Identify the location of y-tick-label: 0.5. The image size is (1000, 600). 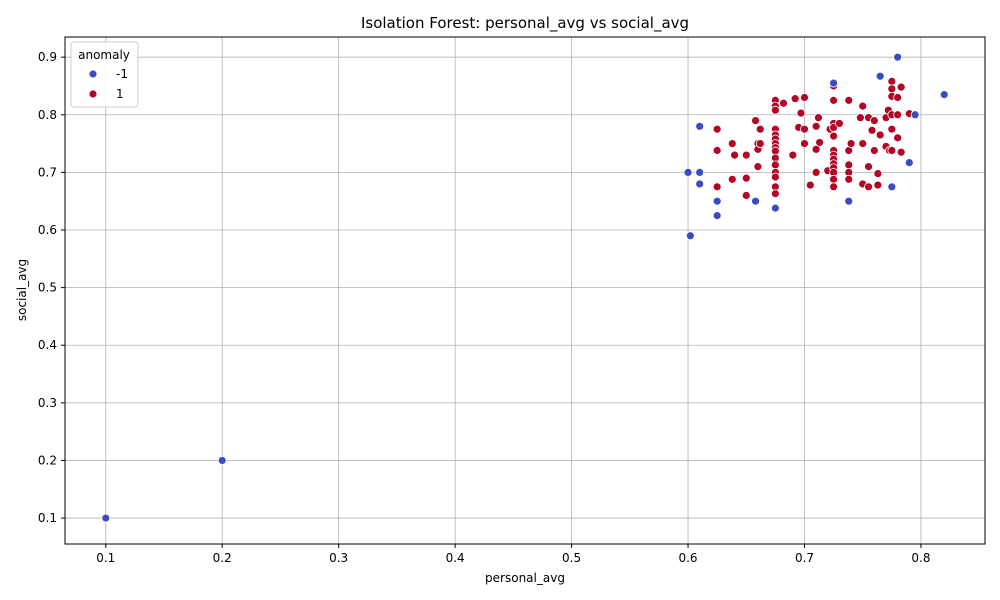
(47, 288).